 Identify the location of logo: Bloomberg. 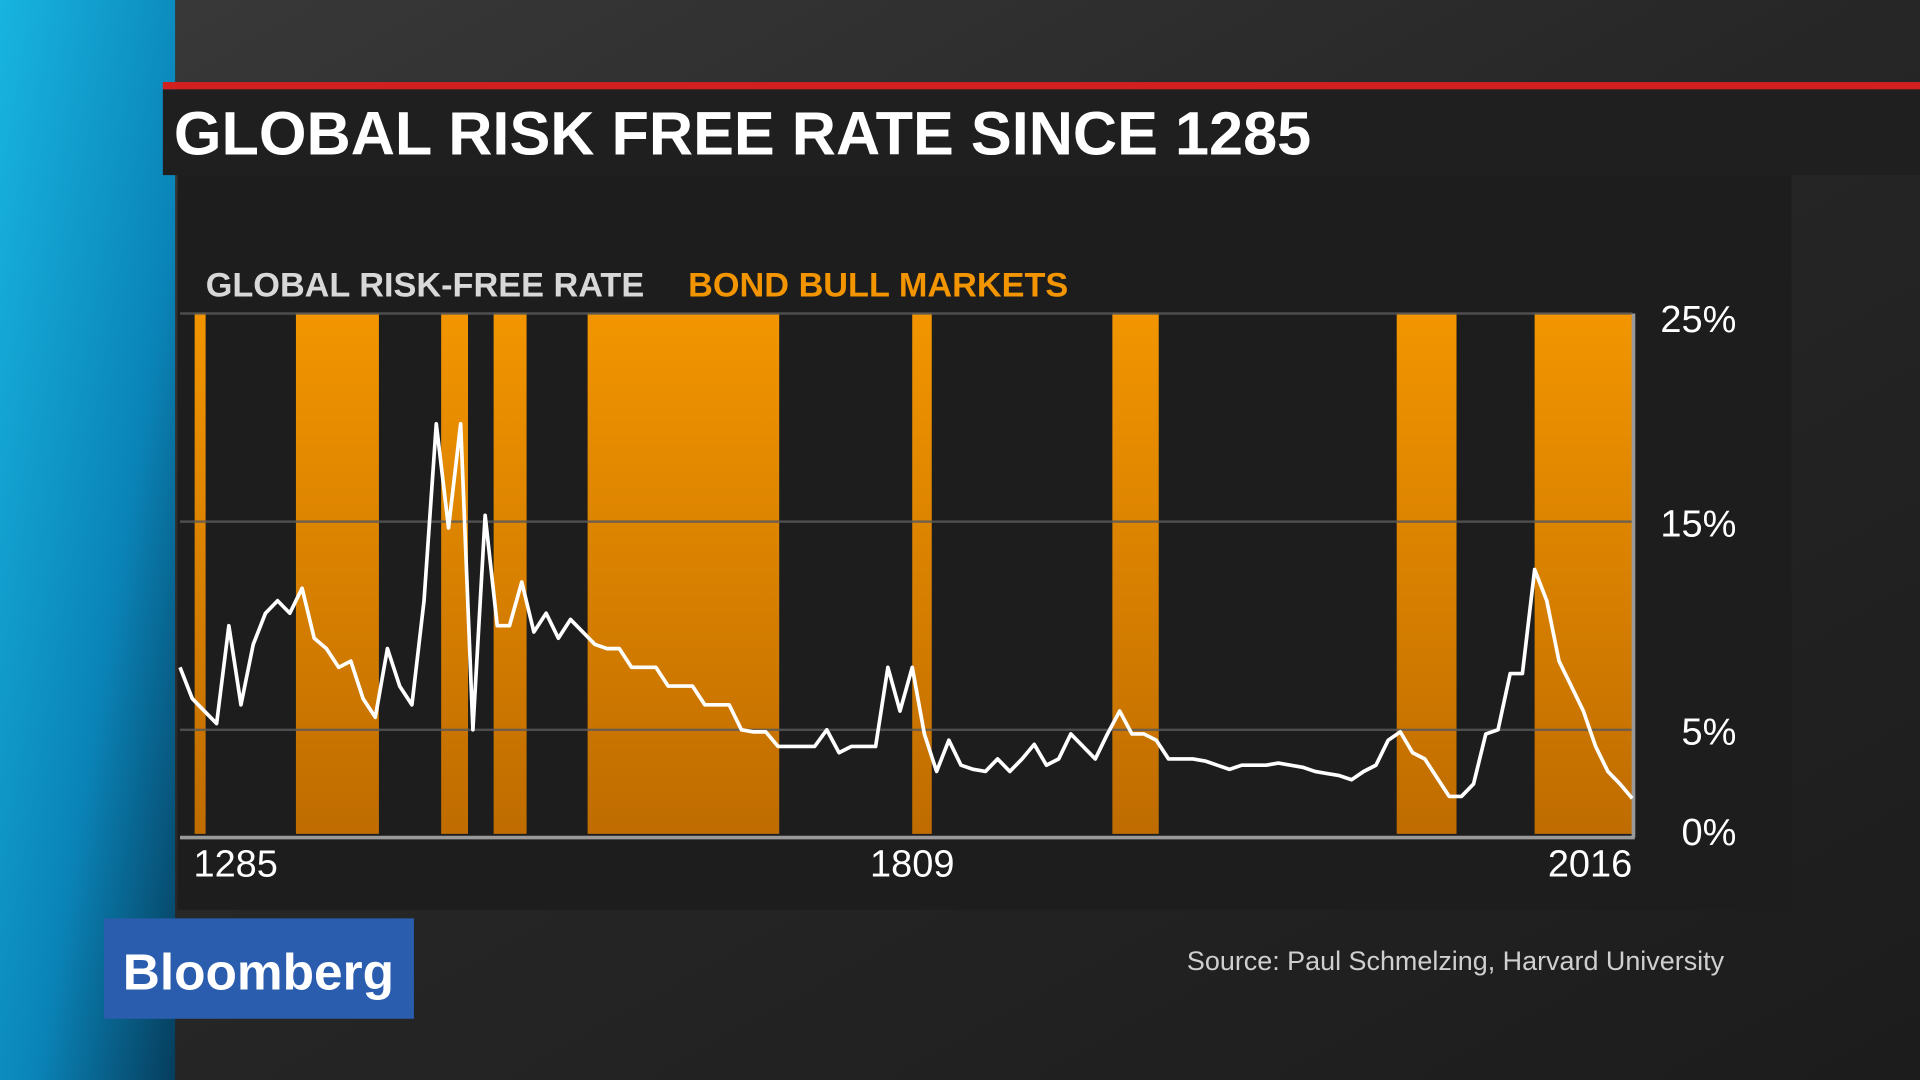
(258, 971).